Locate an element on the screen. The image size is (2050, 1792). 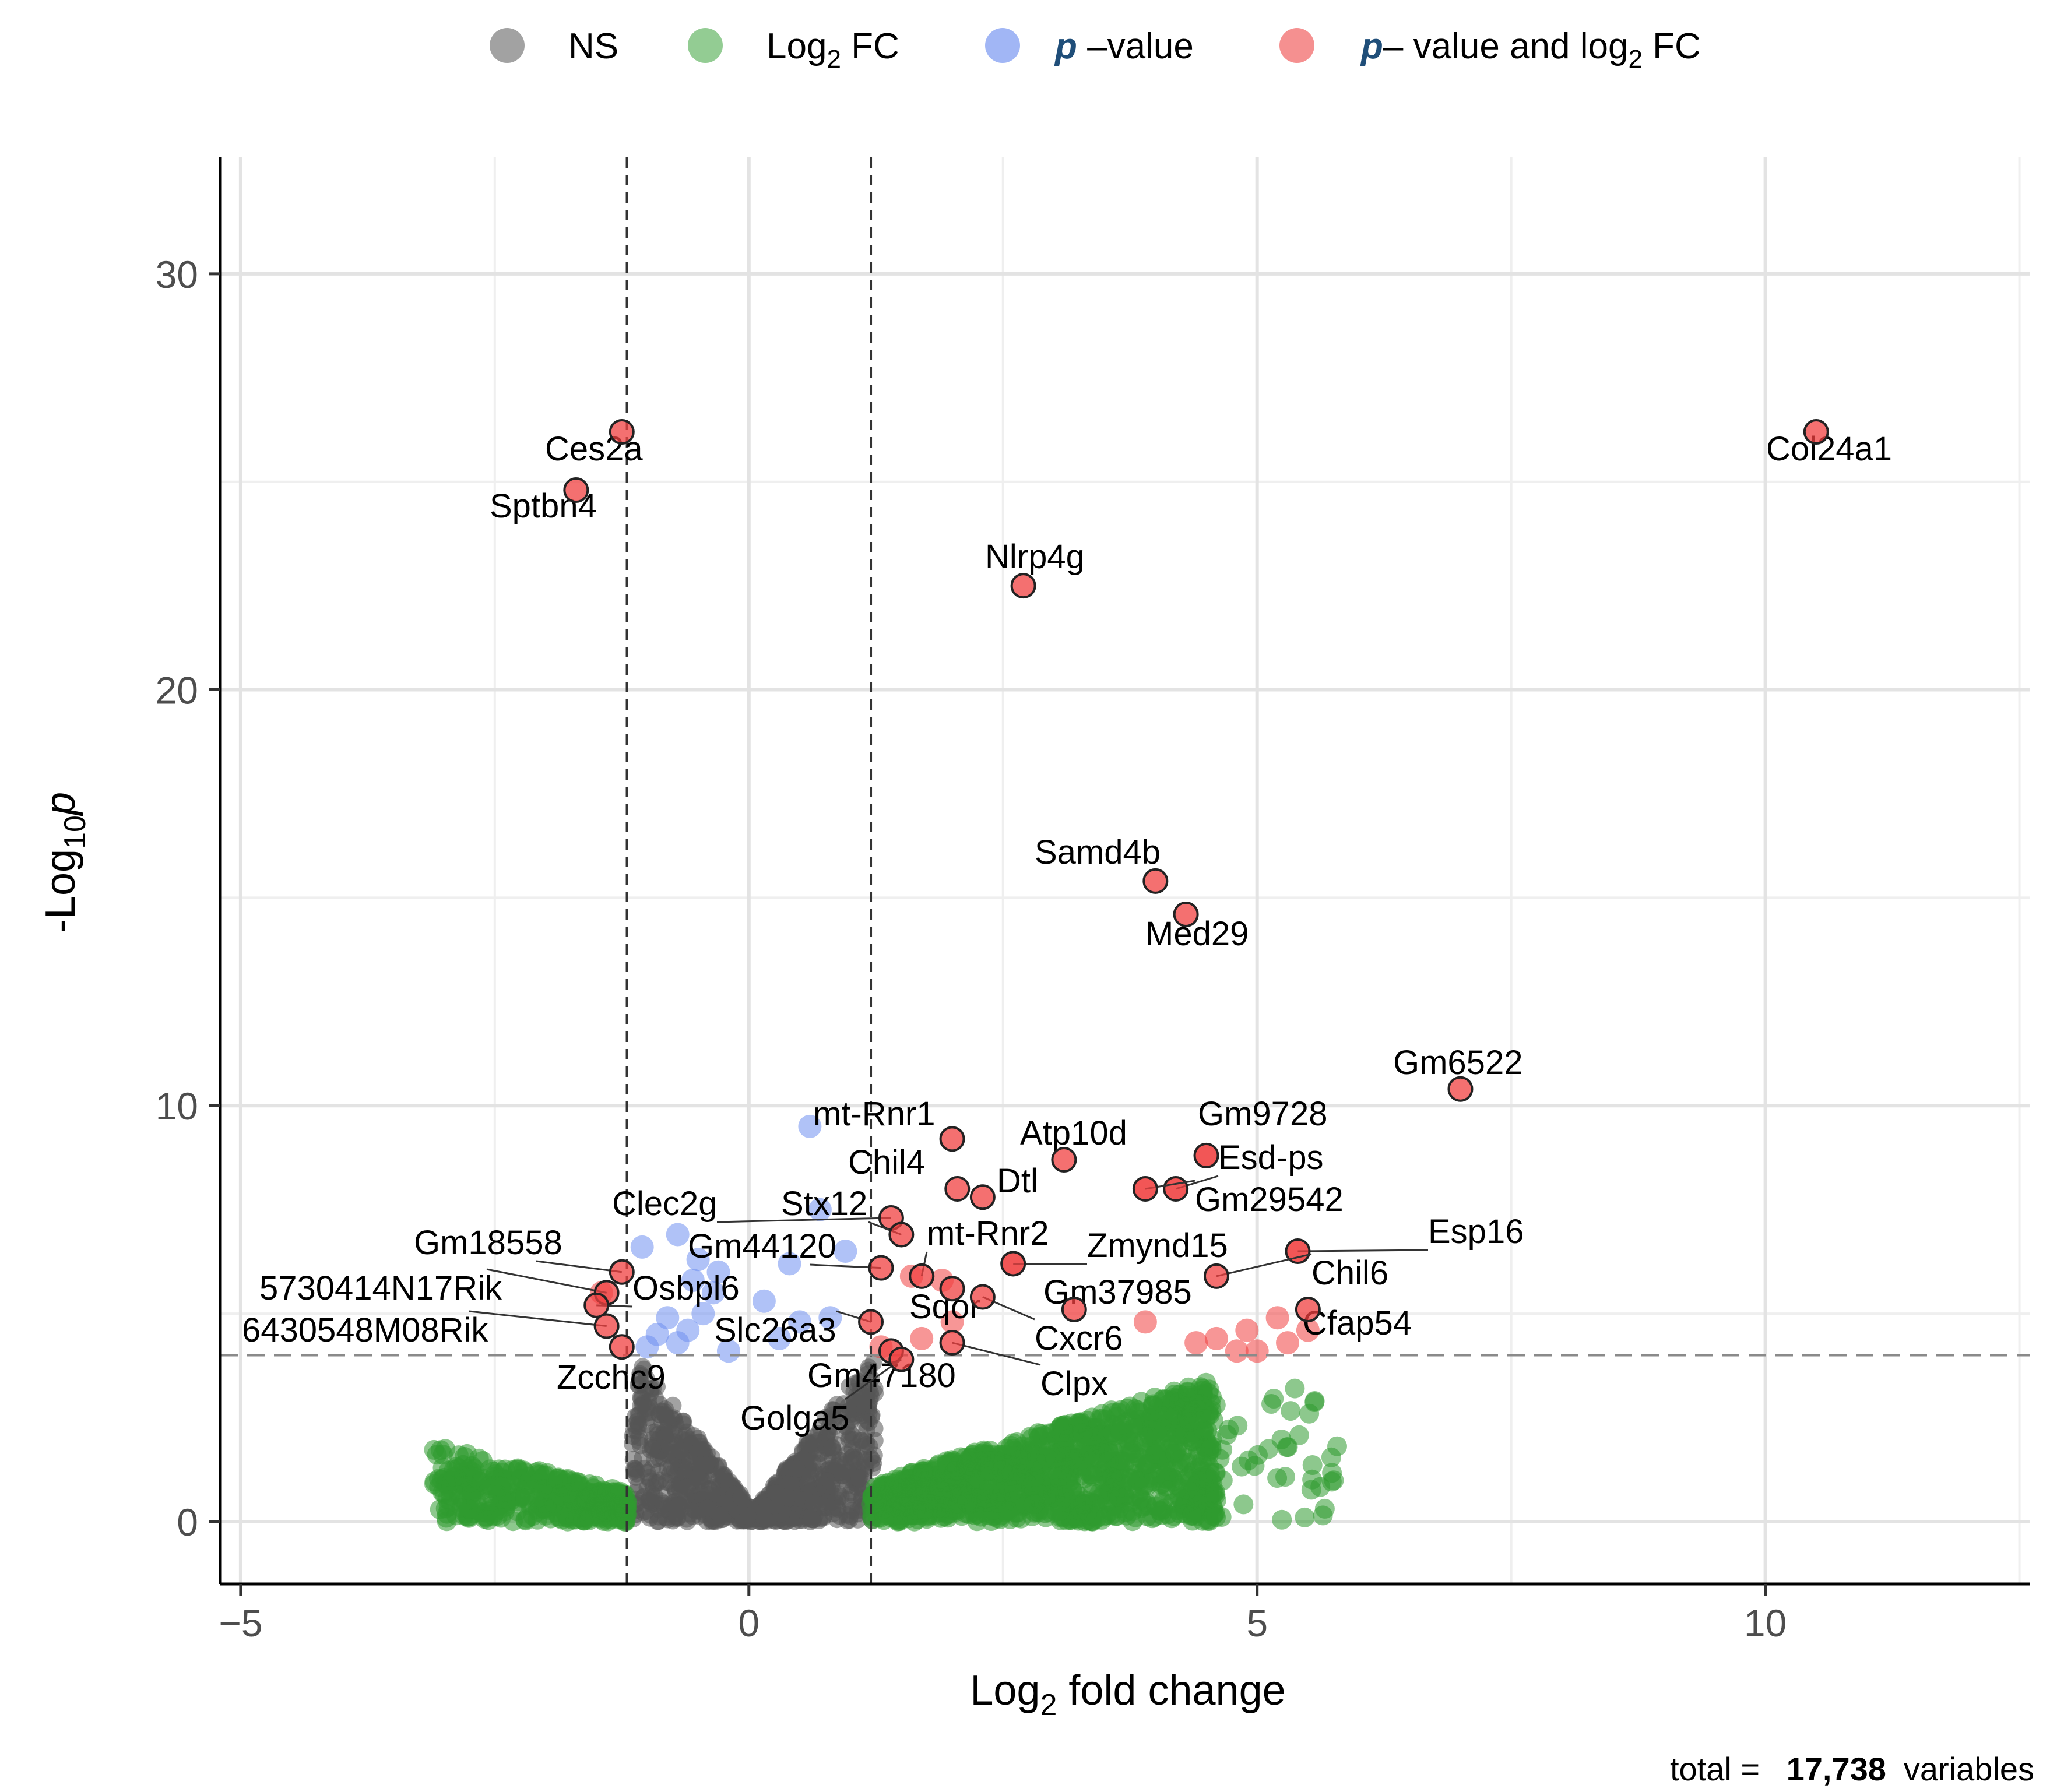
total-caption-suffix: variables is located at coordinates (1969, 1769).